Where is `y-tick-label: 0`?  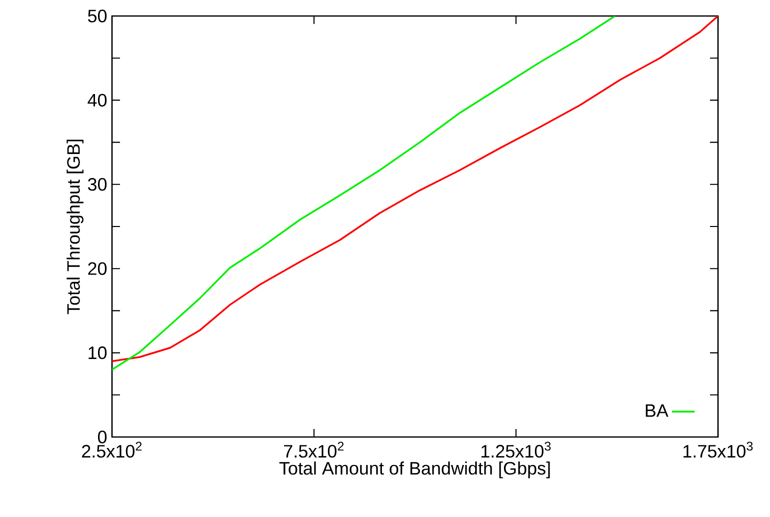
y-tick-label: 0 is located at coordinates (102, 437).